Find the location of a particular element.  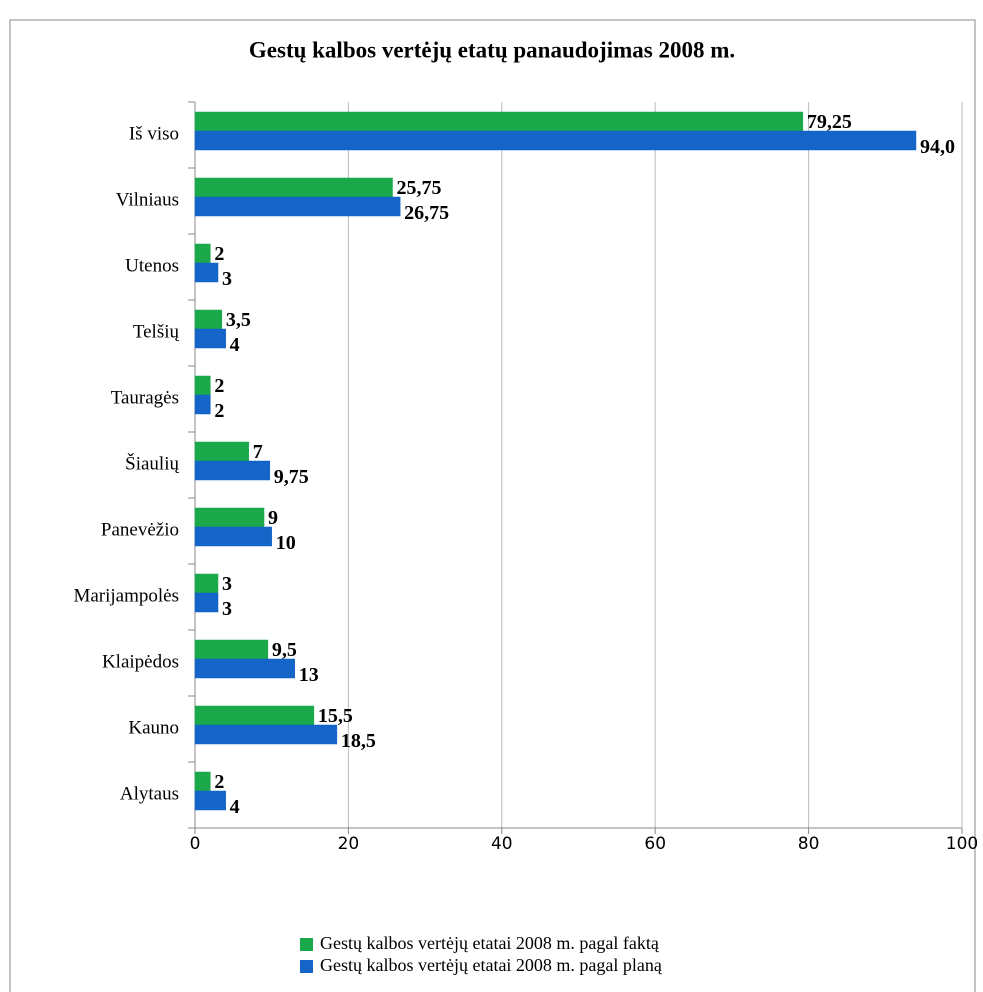

value-label: 9,75 is located at coordinates (291, 477).